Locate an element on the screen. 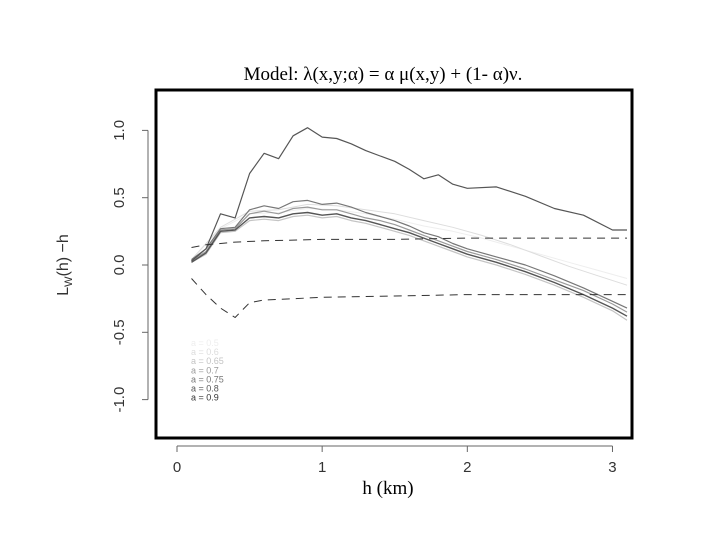 The width and height of the screenshot is (720, 540). x-tick-label: 3 is located at coordinates (612, 467).